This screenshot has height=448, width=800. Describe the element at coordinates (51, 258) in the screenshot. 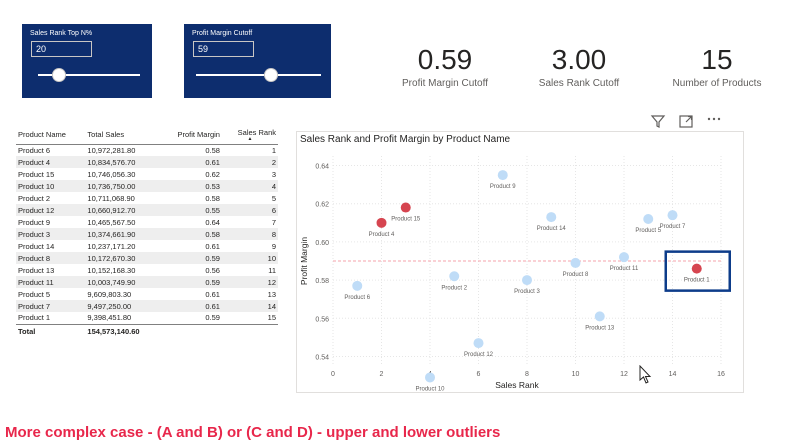

I see `cell-product-name: Product 8` at that location.